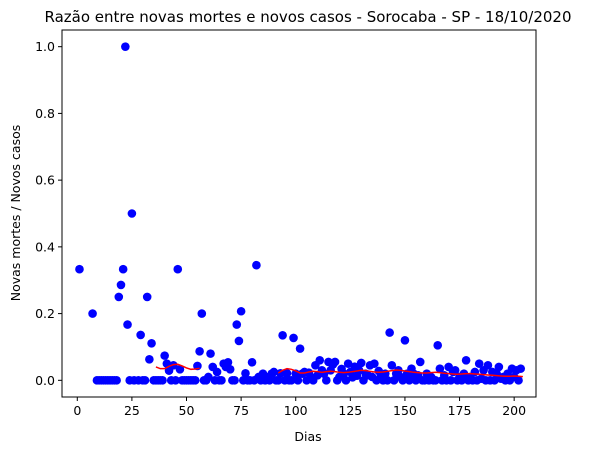  I want to click on y-tick-label: 1.0, so click(45, 46).